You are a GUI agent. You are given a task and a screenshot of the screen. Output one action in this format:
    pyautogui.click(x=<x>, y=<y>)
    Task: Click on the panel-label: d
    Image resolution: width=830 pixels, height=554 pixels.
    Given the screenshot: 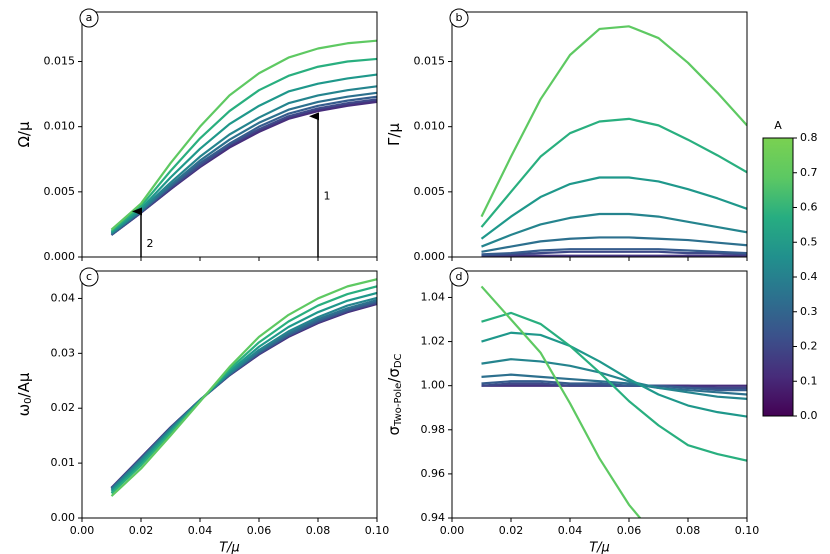 What is the action you would take?
    pyautogui.click(x=459, y=276)
    